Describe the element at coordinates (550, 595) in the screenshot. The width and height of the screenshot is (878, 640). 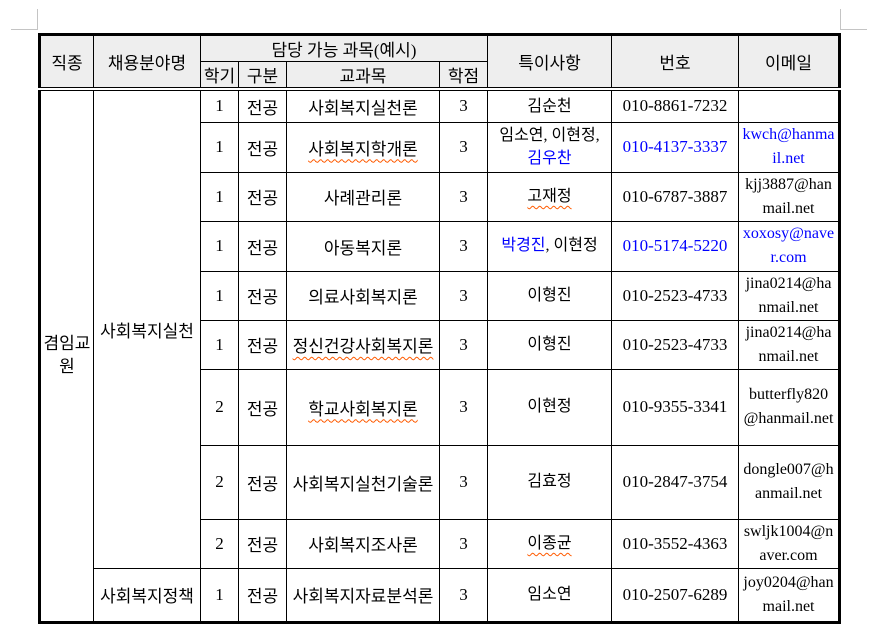
I see `notes-cell: 임소연` at that location.